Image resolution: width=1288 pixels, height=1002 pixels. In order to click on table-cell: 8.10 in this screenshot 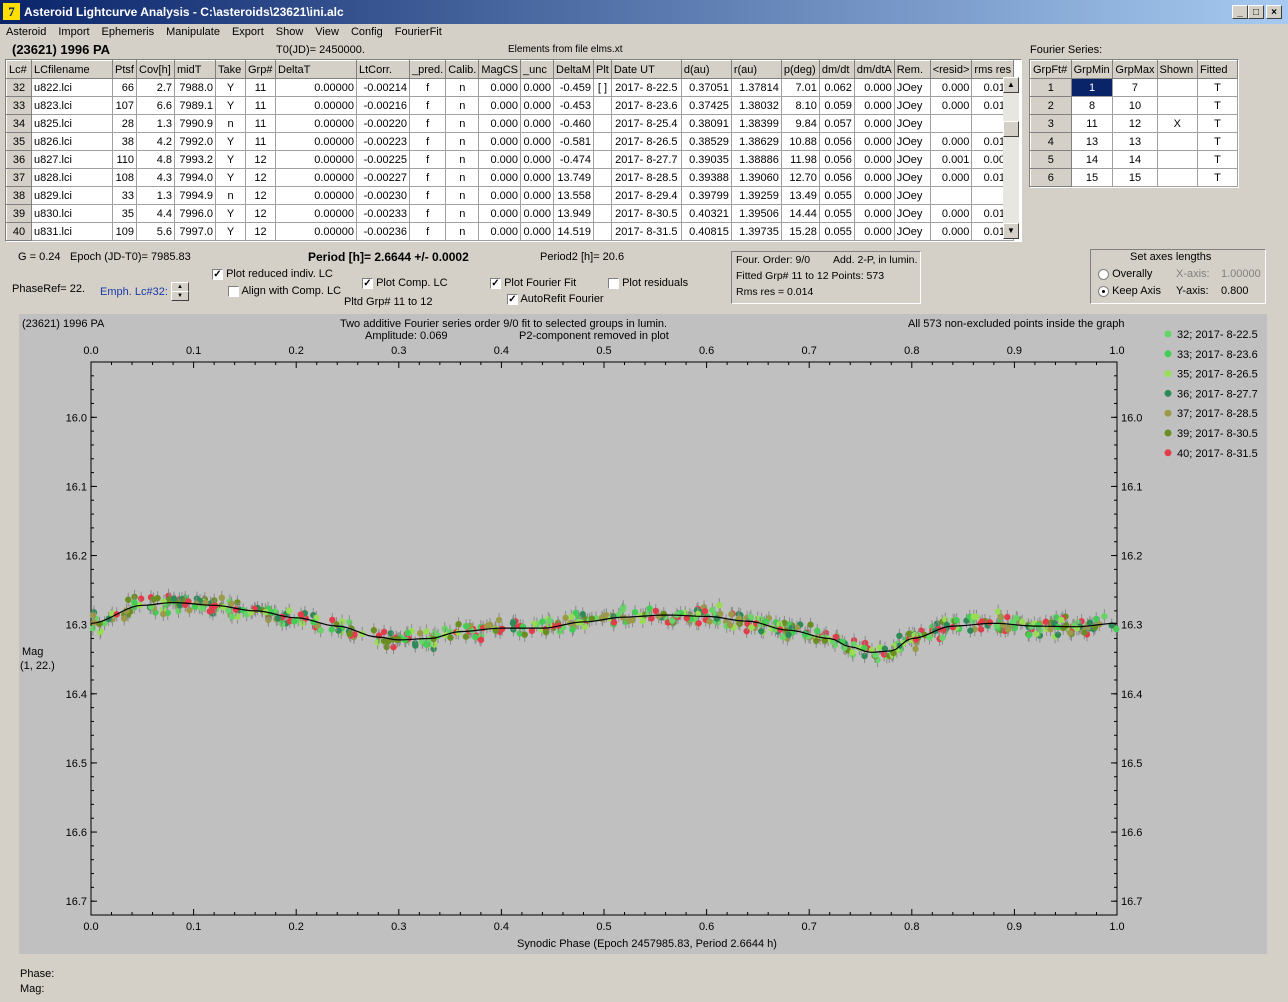, I will do `click(800, 105)`.